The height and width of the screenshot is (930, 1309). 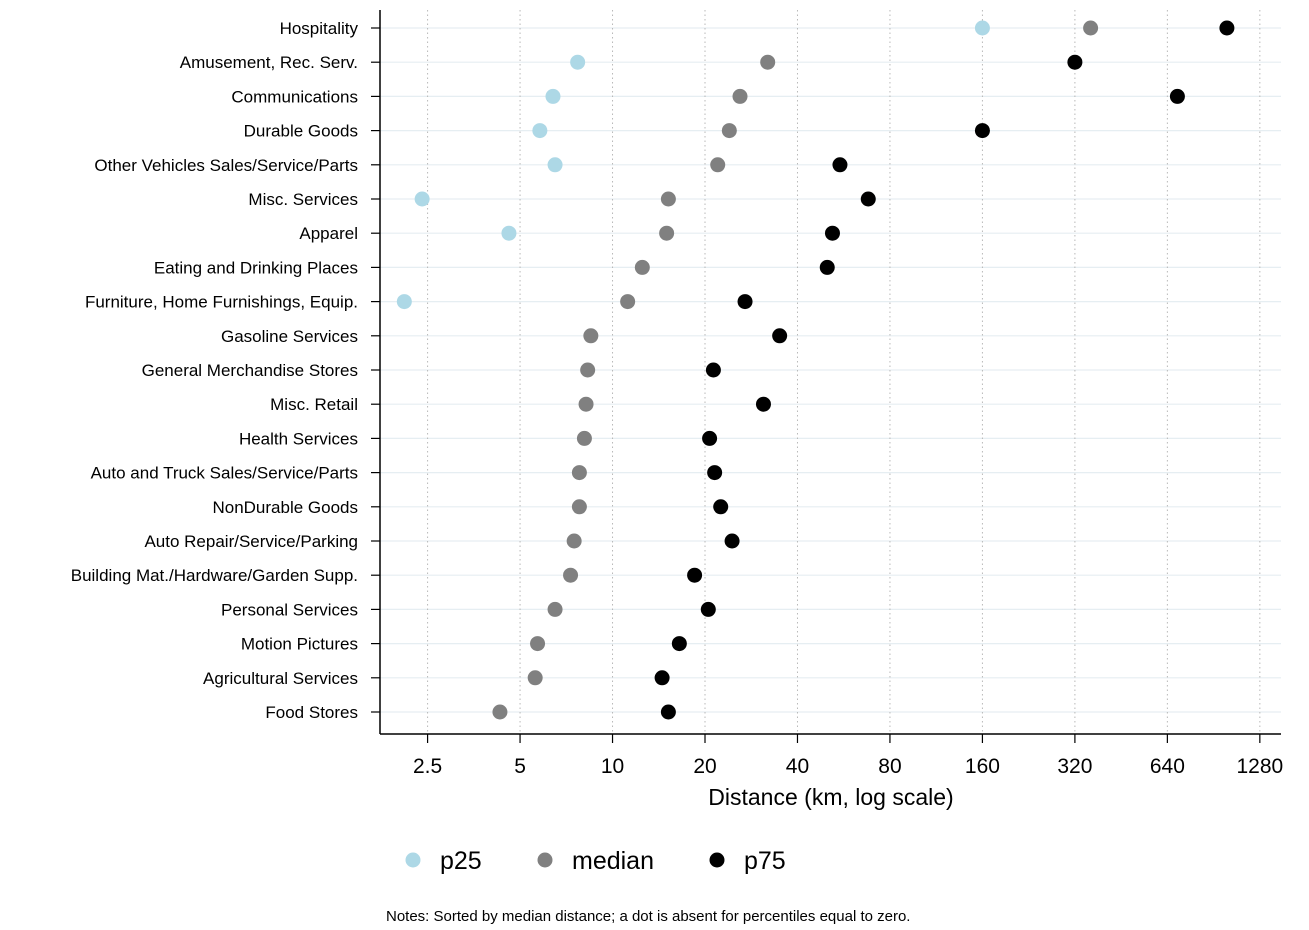 I want to click on category-label: Communications, so click(x=294, y=96).